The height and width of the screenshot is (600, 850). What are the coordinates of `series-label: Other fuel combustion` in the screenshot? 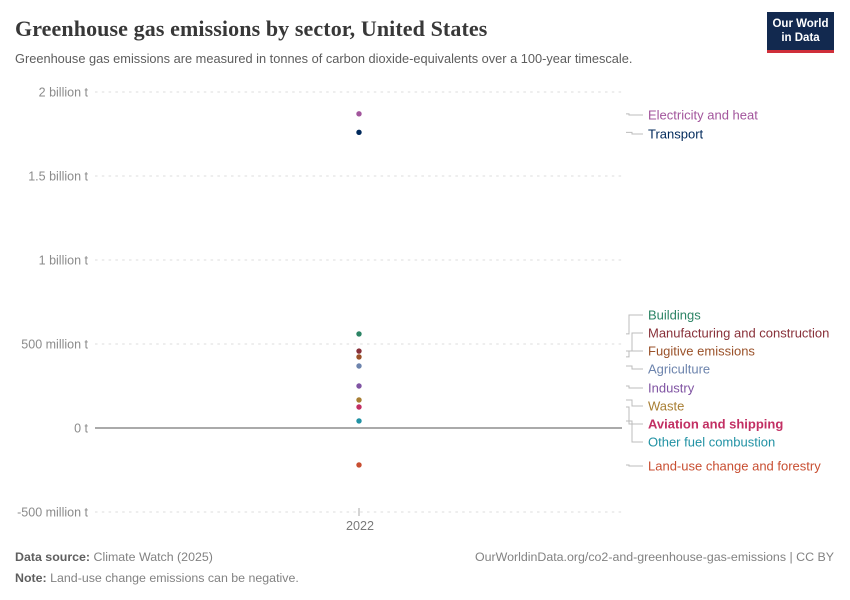 It's located at (711, 442).